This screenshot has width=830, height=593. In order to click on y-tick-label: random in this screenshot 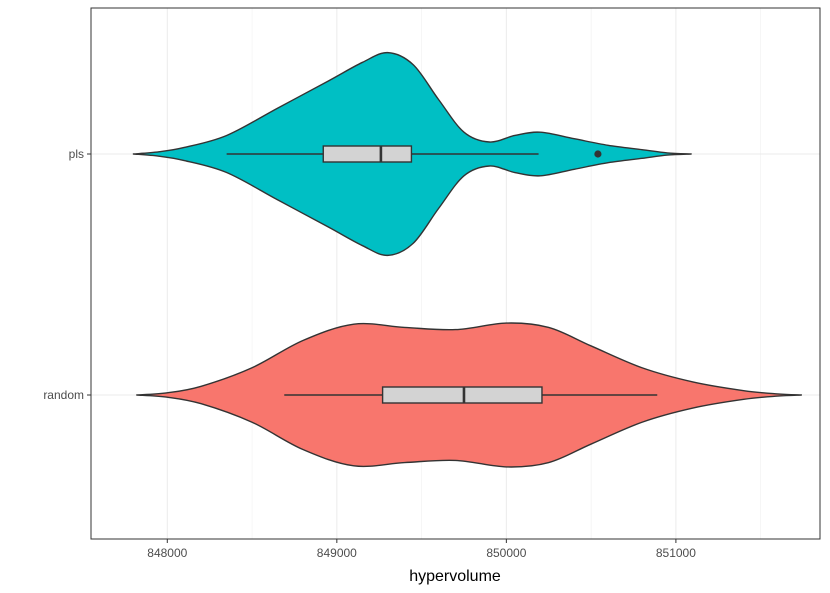, I will do `click(63, 395)`.